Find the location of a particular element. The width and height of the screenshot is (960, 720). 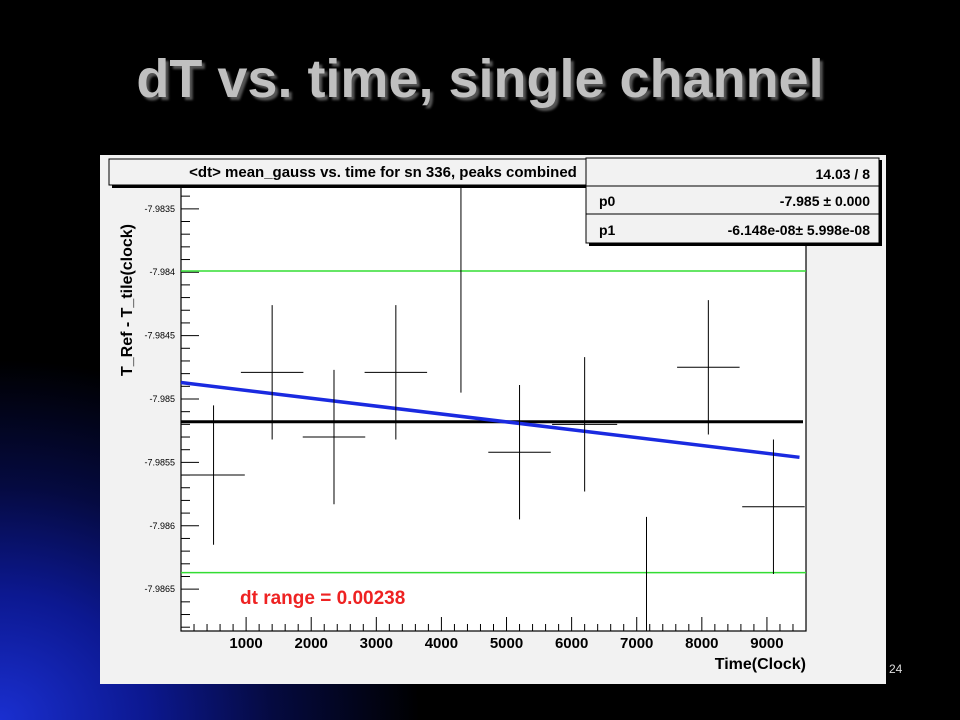

y-tick-label: -7.985 is located at coordinates (162, 399).